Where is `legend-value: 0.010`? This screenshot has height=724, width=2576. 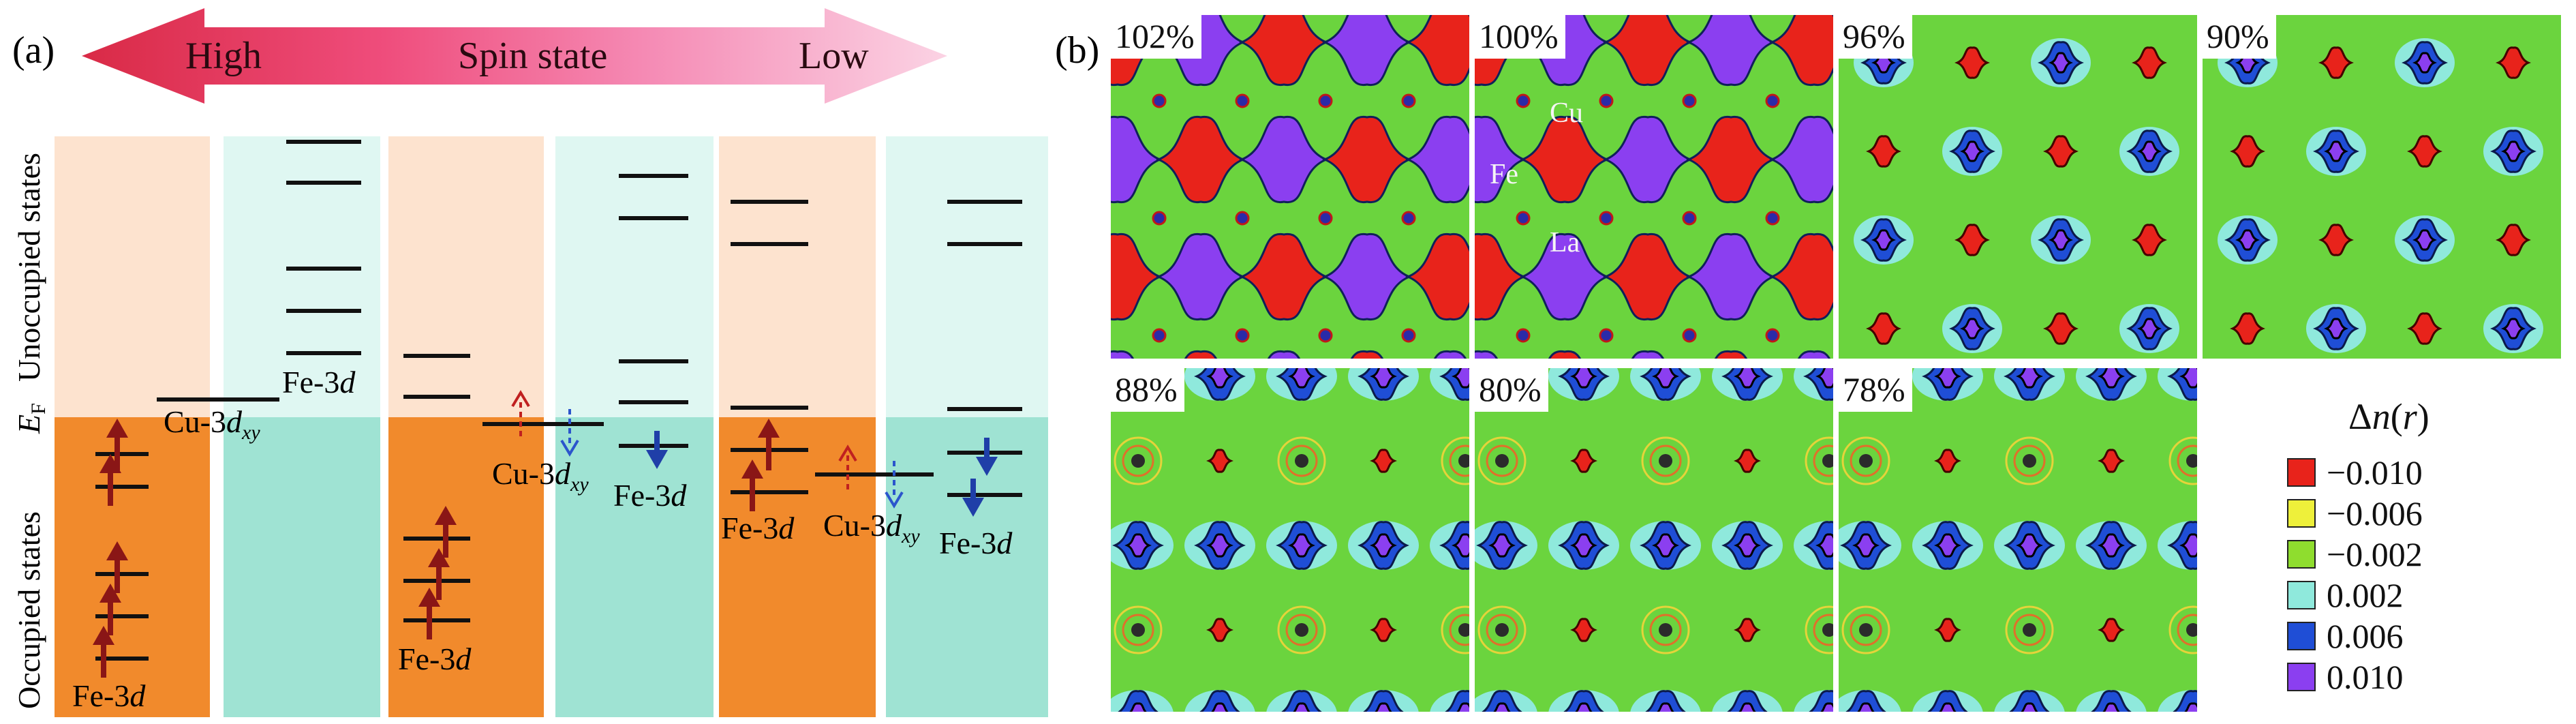
legend-value: 0.010 is located at coordinates (2365, 677).